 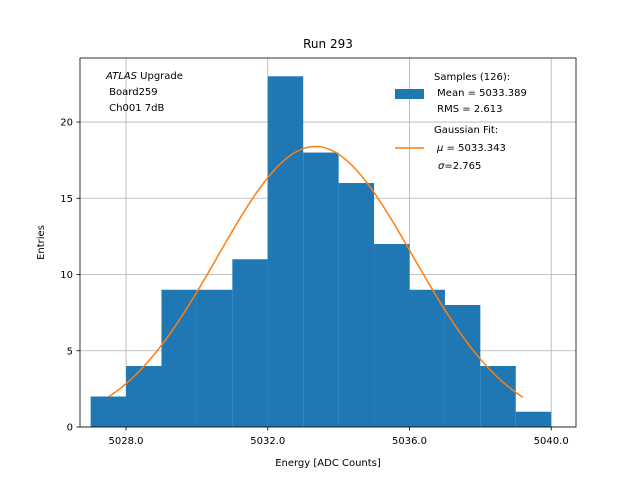 What do you see at coordinates (439, 148) in the screenshot?
I see `legend-mu-symbol: μ` at bounding box center [439, 148].